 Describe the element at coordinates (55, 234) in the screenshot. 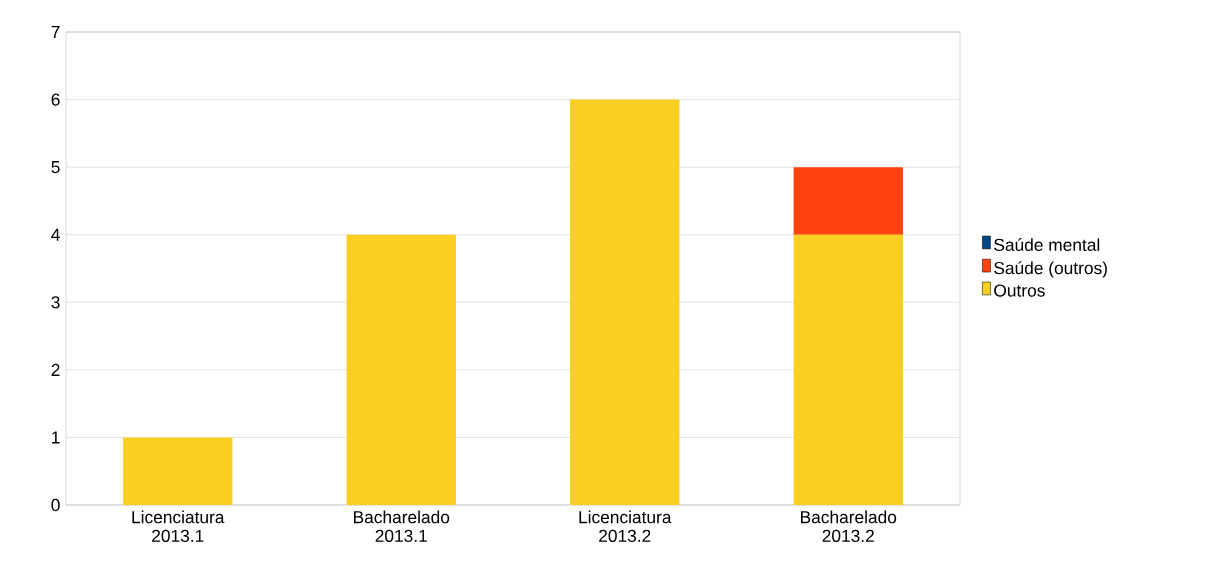

I see `y-tick-label: 4` at that location.